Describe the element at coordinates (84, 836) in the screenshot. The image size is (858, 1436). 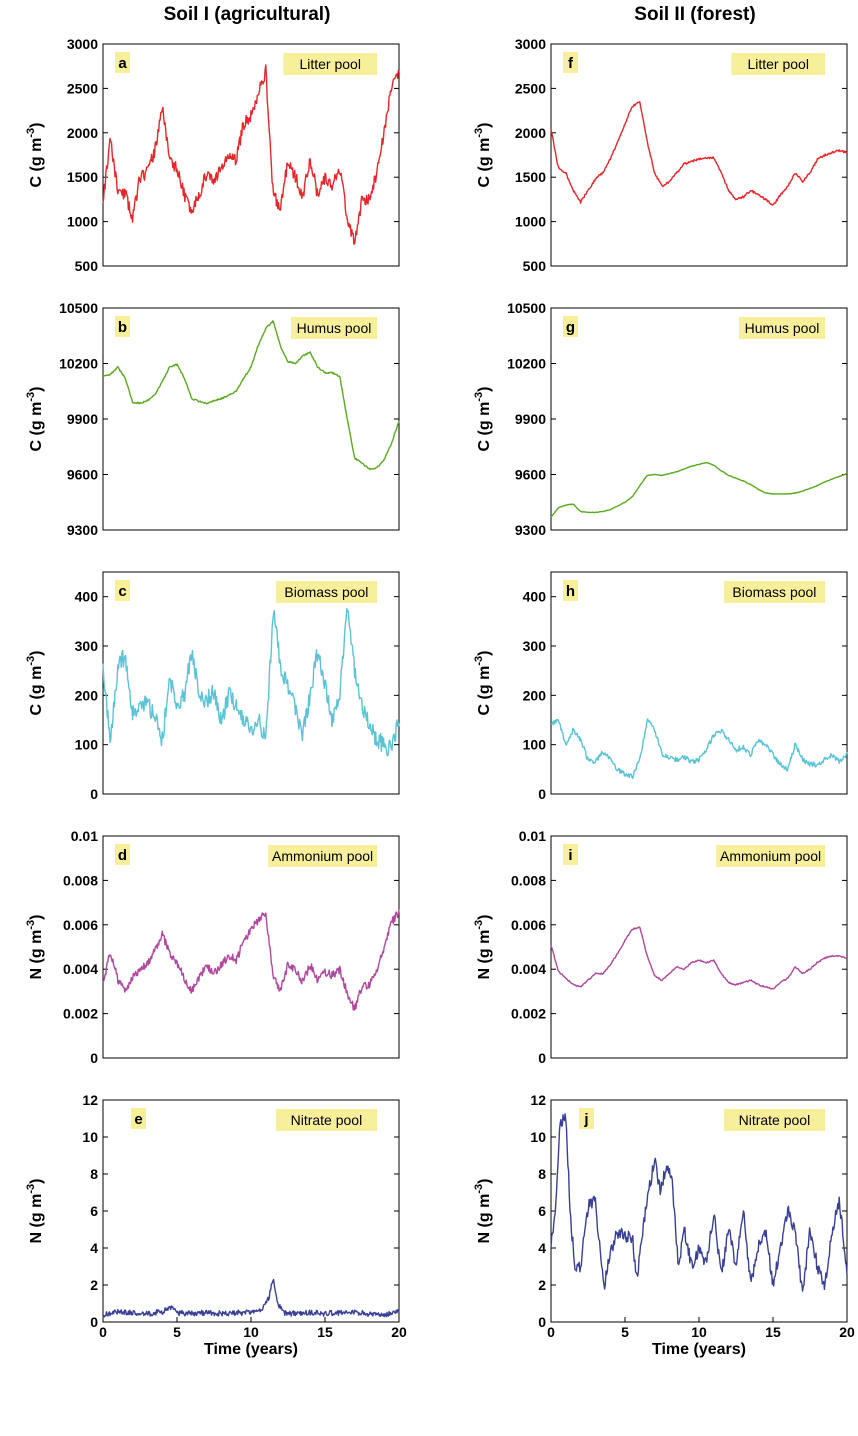
I see `y-tick-label: 0.01` at that location.